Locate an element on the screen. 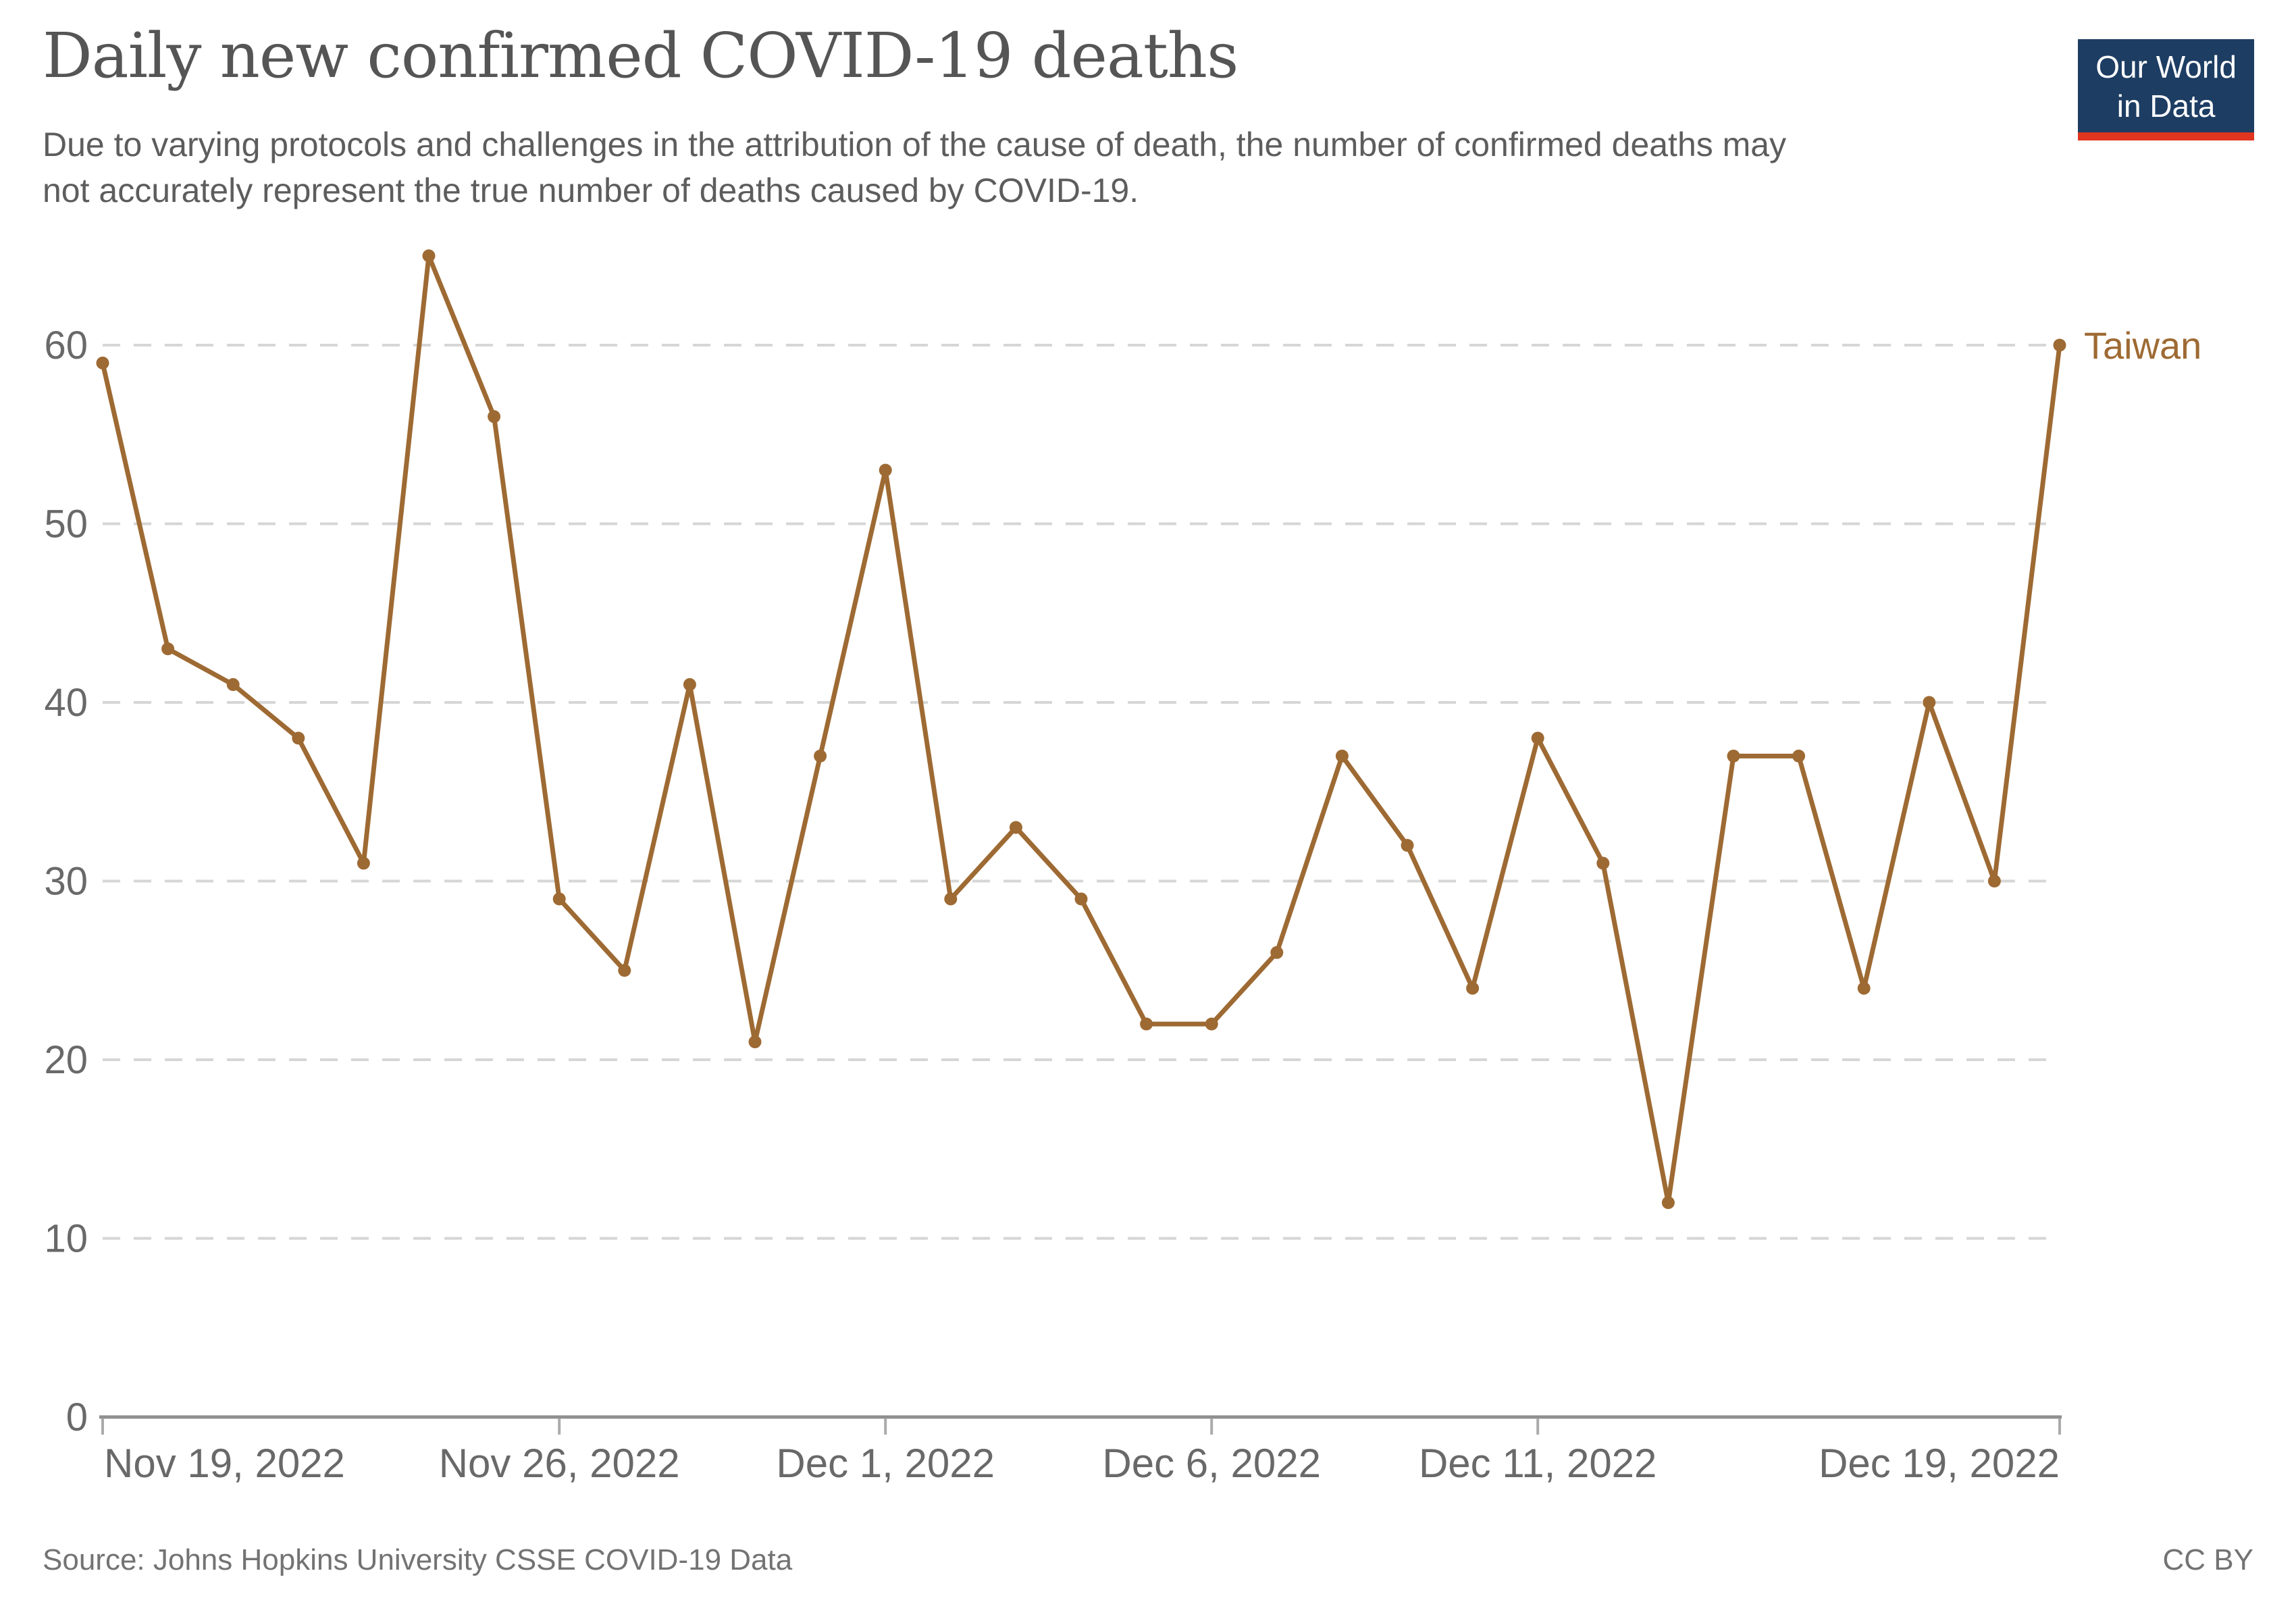 Image resolution: width=2296 pixels, height=1621 pixels. owid-logo: Our World in Data is located at coordinates (2166, 89).